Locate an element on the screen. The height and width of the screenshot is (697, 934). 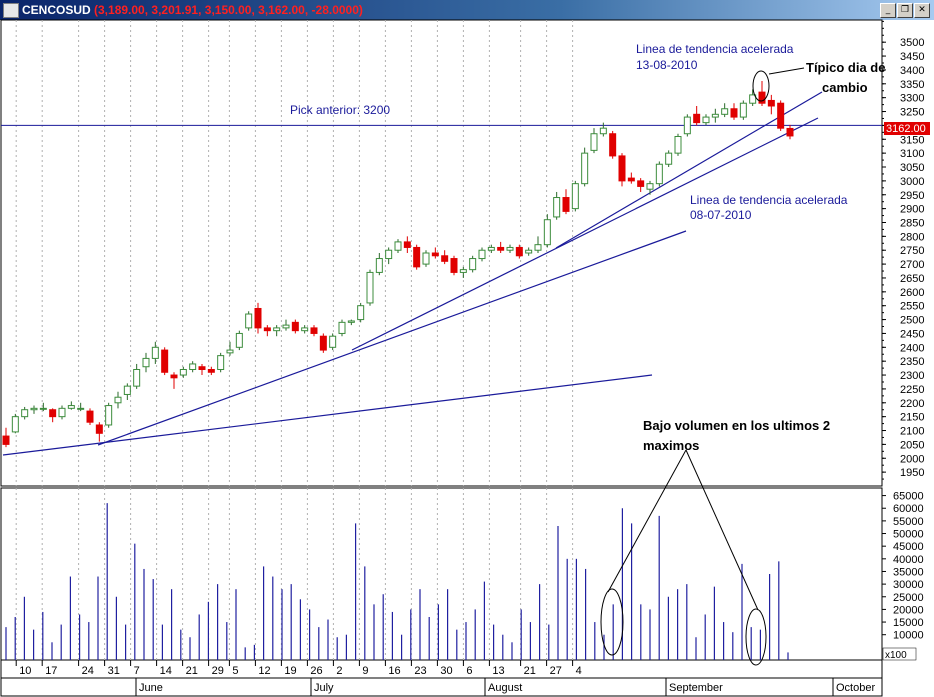
price-tick-label: 3150 is located at coordinates (912, 140).